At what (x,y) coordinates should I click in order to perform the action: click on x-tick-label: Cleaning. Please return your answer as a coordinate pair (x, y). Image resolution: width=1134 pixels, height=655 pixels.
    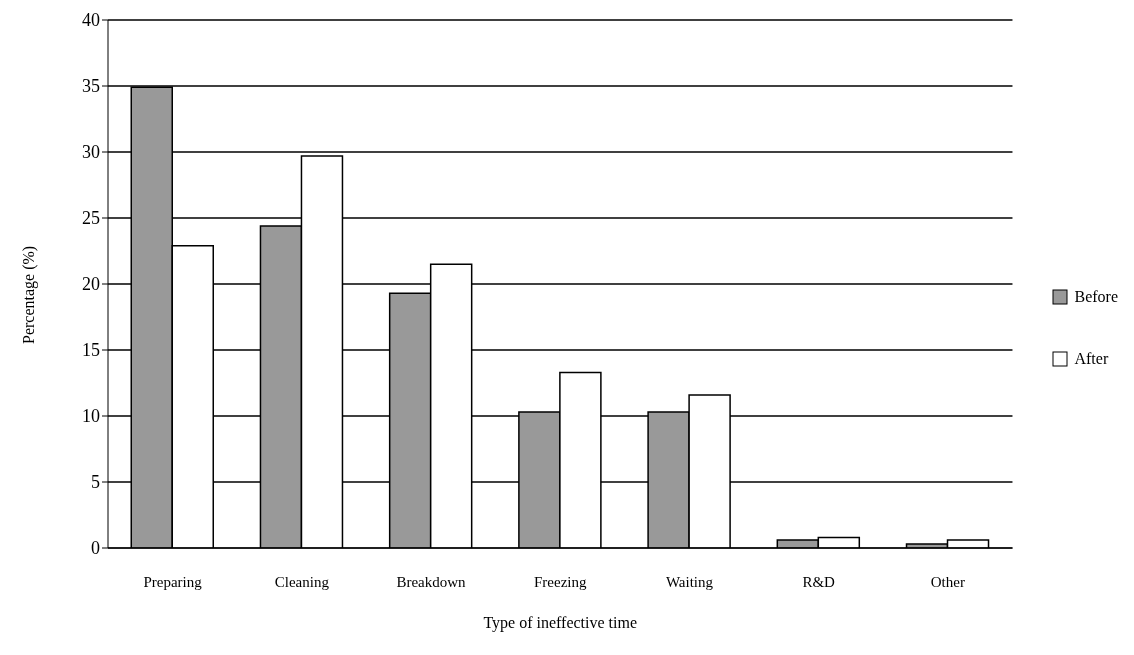
    Looking at the image, I should click on (302, 581).